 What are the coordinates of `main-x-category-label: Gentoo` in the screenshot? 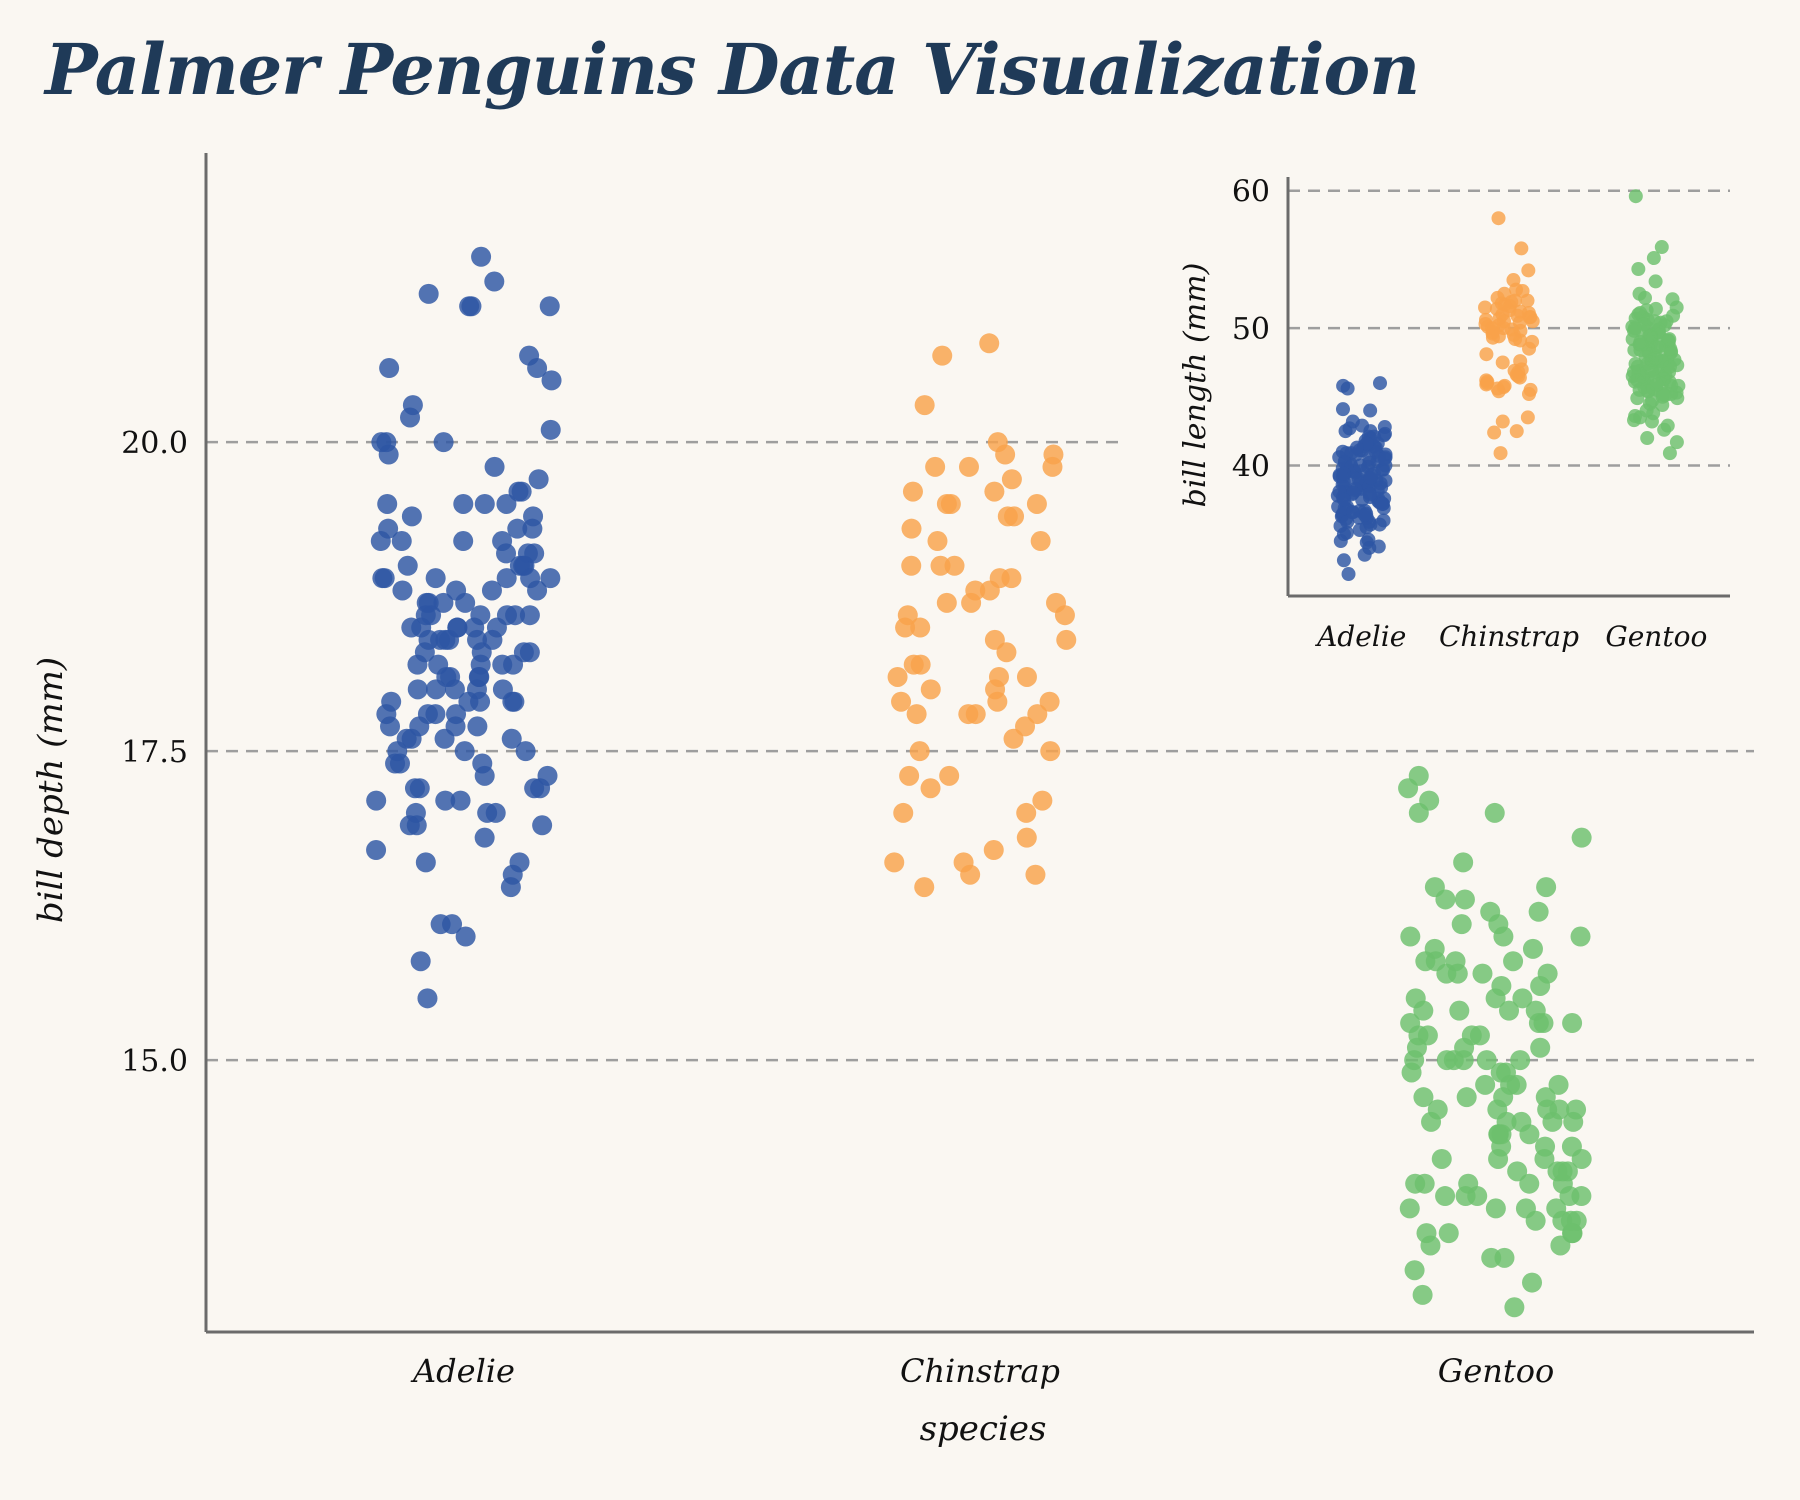 It's located at (1496, 1371).